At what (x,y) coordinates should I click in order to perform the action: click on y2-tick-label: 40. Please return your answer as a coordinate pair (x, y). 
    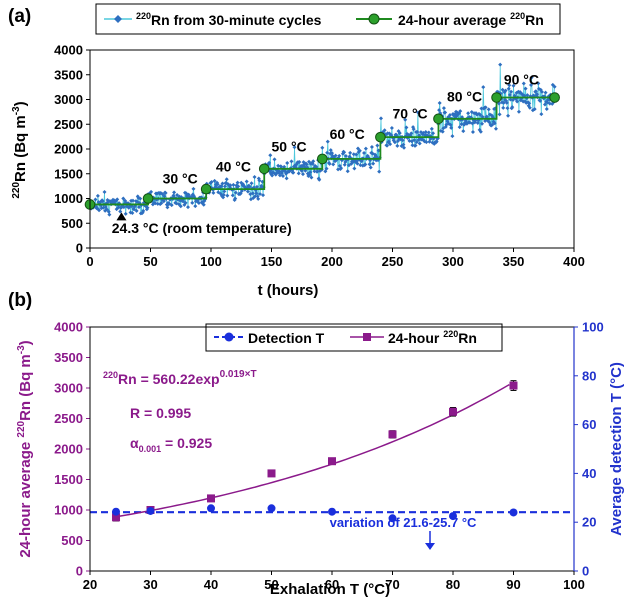
    Looking at the image, I should click on (589, 473).